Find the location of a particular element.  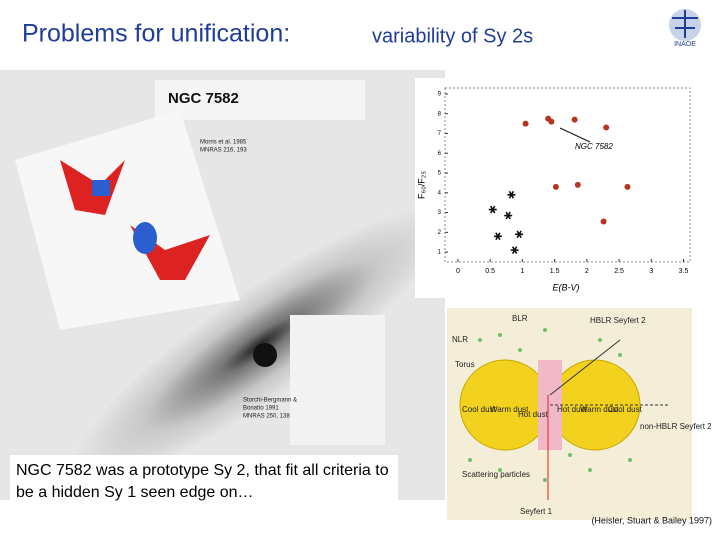

nucleus is located at coordinates (265, 355).